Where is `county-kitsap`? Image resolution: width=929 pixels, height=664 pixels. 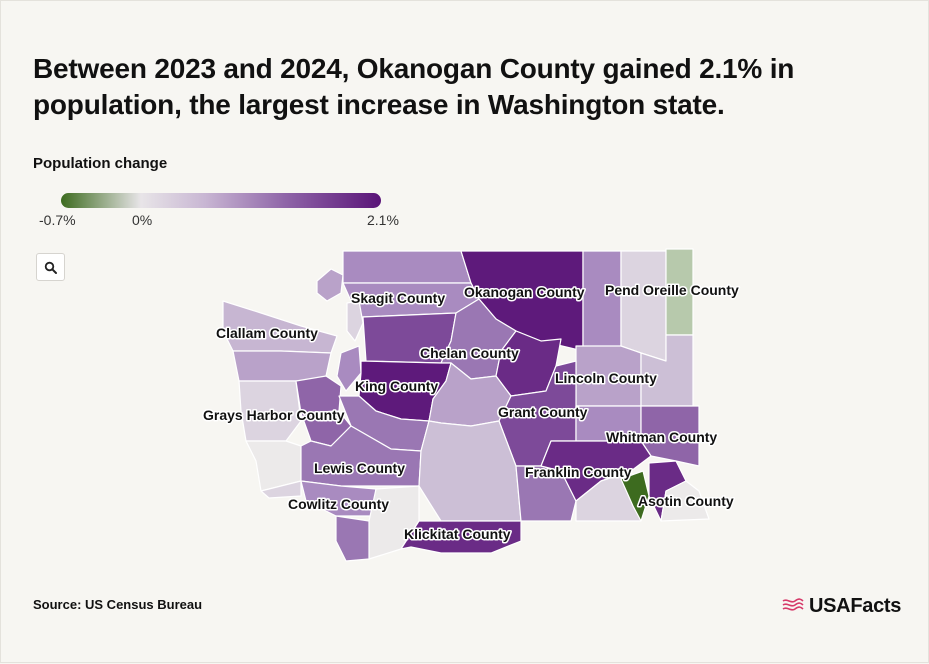 county-kitsap is located at coordinates (349, 368).